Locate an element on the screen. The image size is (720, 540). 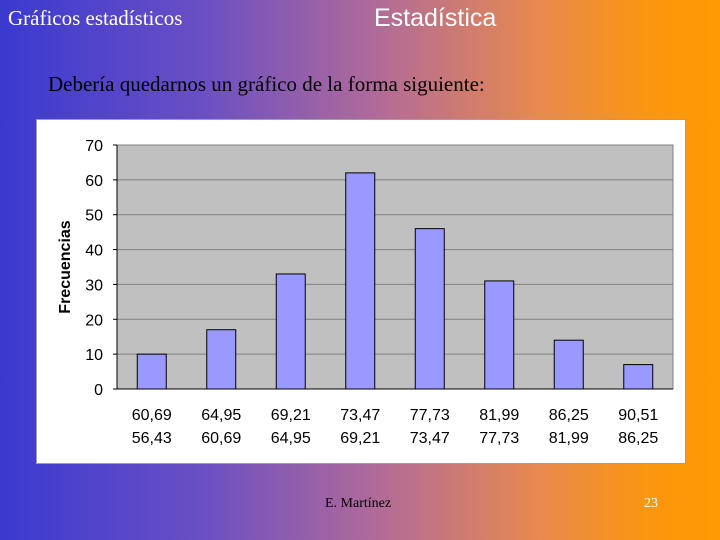
x-tick-label-lower: 73,47 is located at coordinates (430, 438).